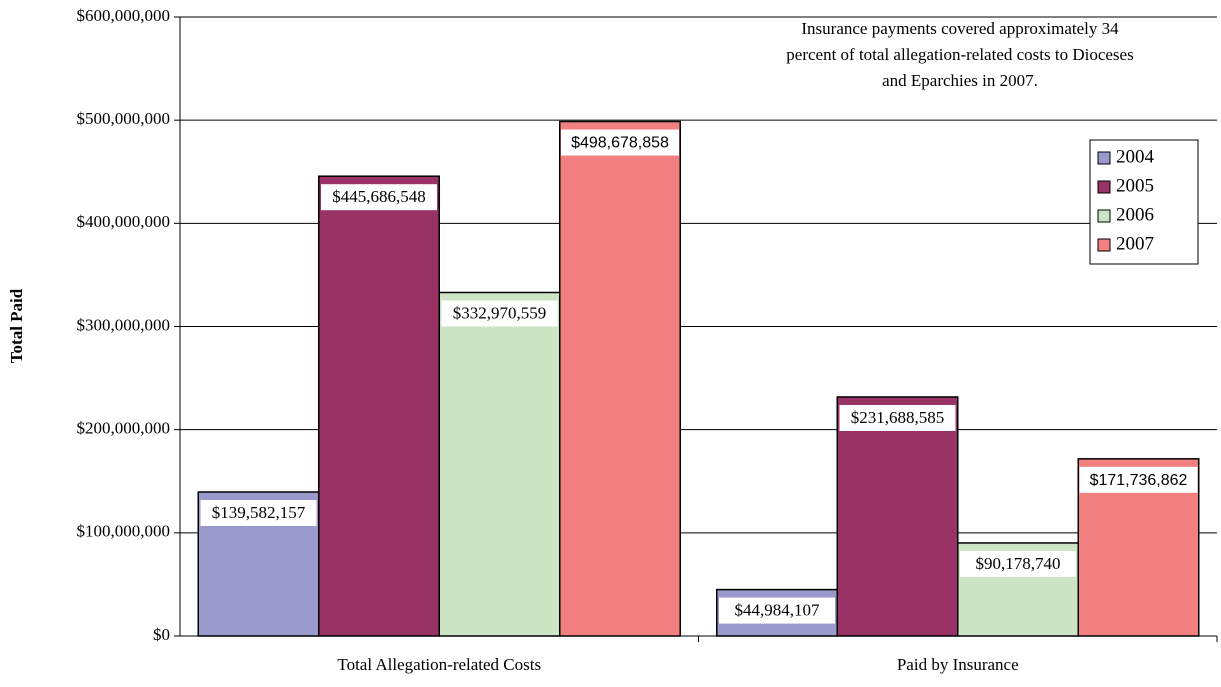 The height and width of the screenshot is (687, 1221). Describe the element at coordinates (1135, 185) in the screenshot. I see `legend-label: 2005` at that location.